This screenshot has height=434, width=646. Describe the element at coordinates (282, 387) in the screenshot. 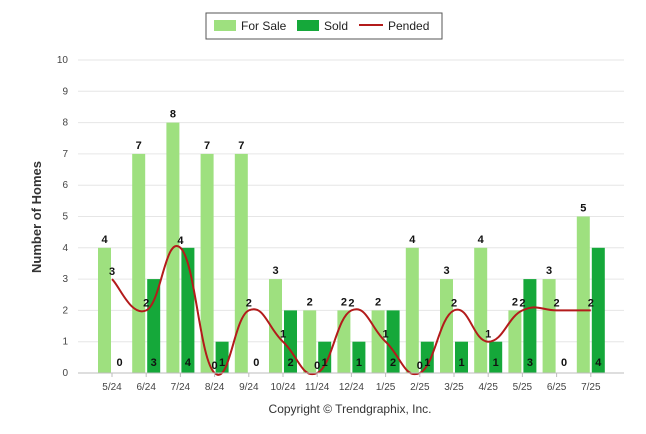

I see `x-tick-label: 10/24` at that location.